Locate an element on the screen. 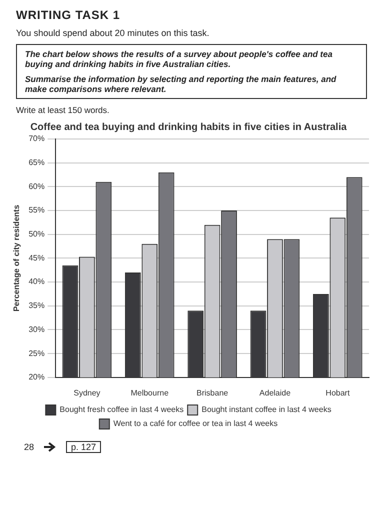 This screenshot has width=383, height=512. x-tick-label: Hobart is located at coordinates (338, 393).